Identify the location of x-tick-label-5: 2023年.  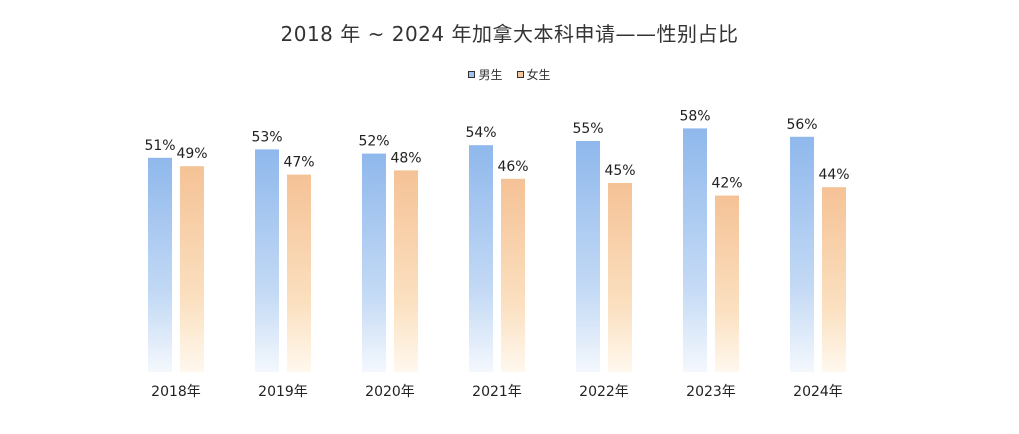
(711, 392).